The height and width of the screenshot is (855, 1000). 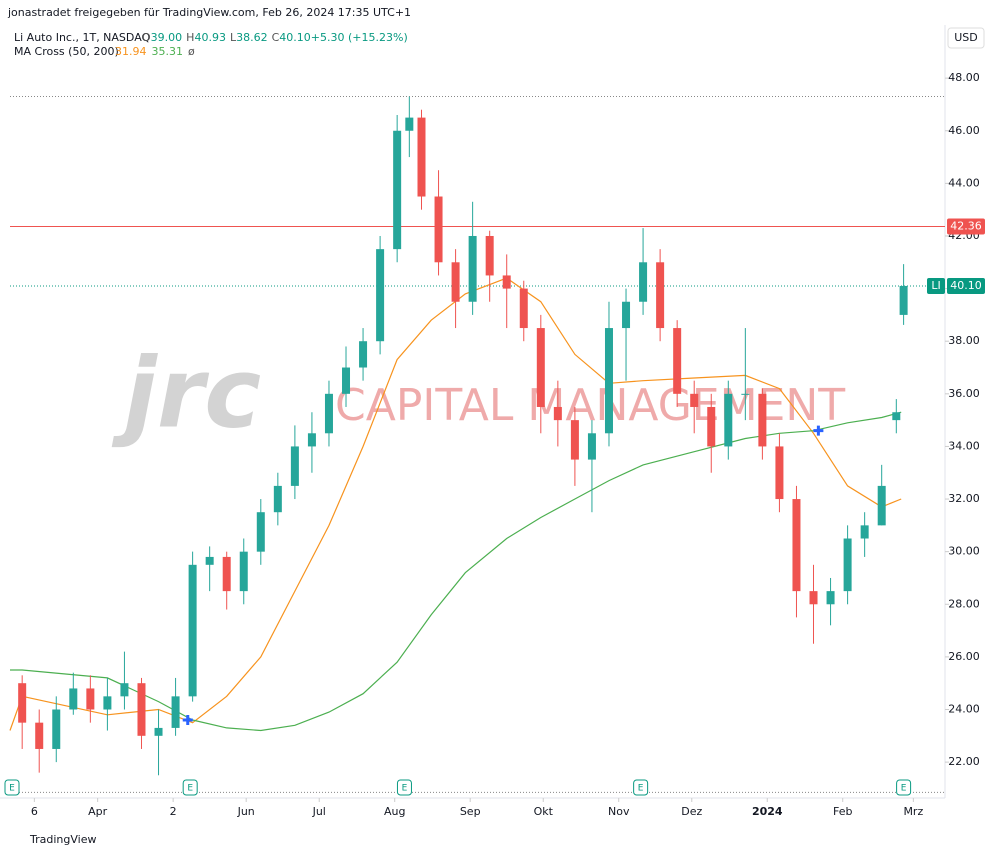 What do you see at coordinates (619, 811) in the screenshot?
I see `x-tick-label: Nov` at bounding box center [619, 811].